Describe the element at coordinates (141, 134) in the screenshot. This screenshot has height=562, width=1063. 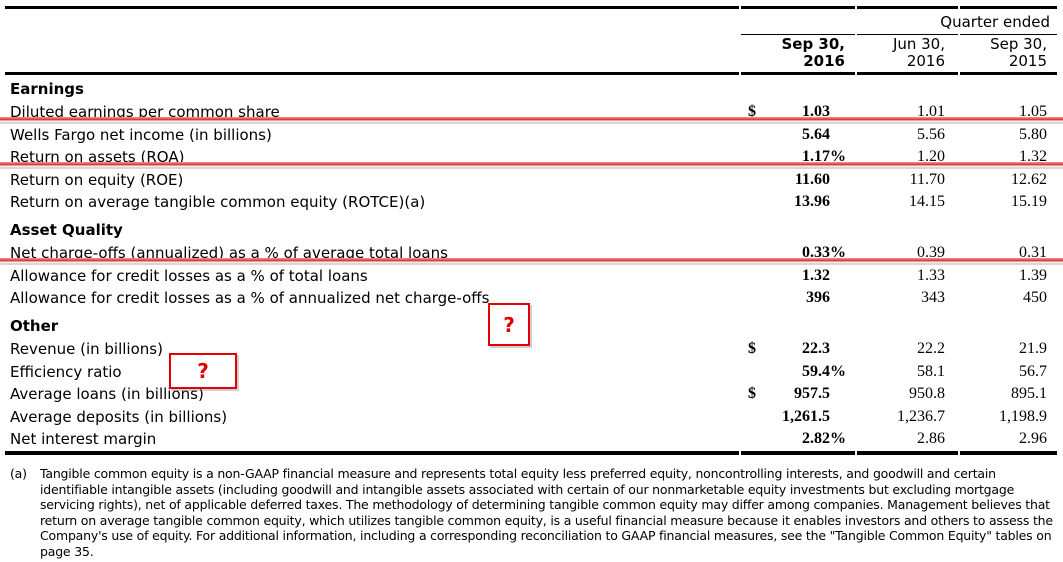
I see `row-label: Wells Fargo net income (in billions)` at that location.